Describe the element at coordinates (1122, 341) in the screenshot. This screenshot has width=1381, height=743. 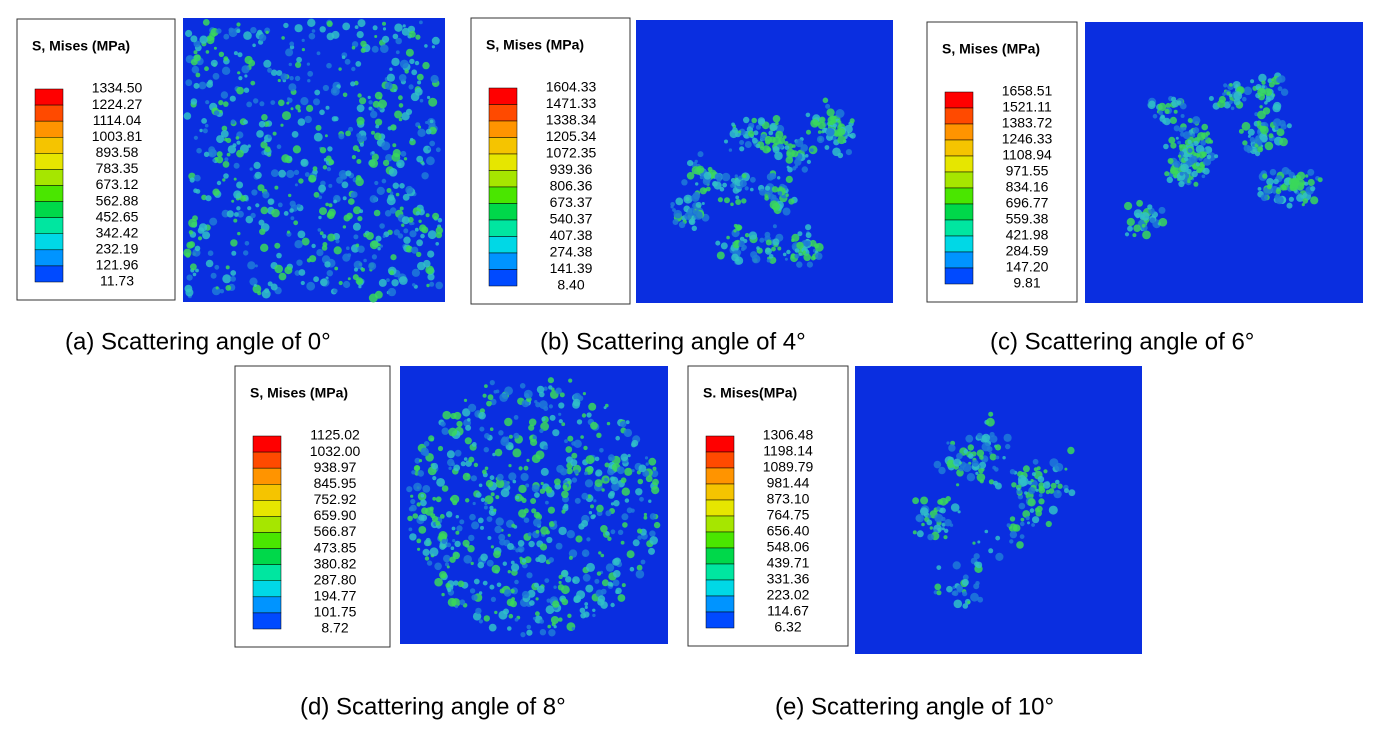
I see `caption: (c) Scattering angle of 6°` at that location.